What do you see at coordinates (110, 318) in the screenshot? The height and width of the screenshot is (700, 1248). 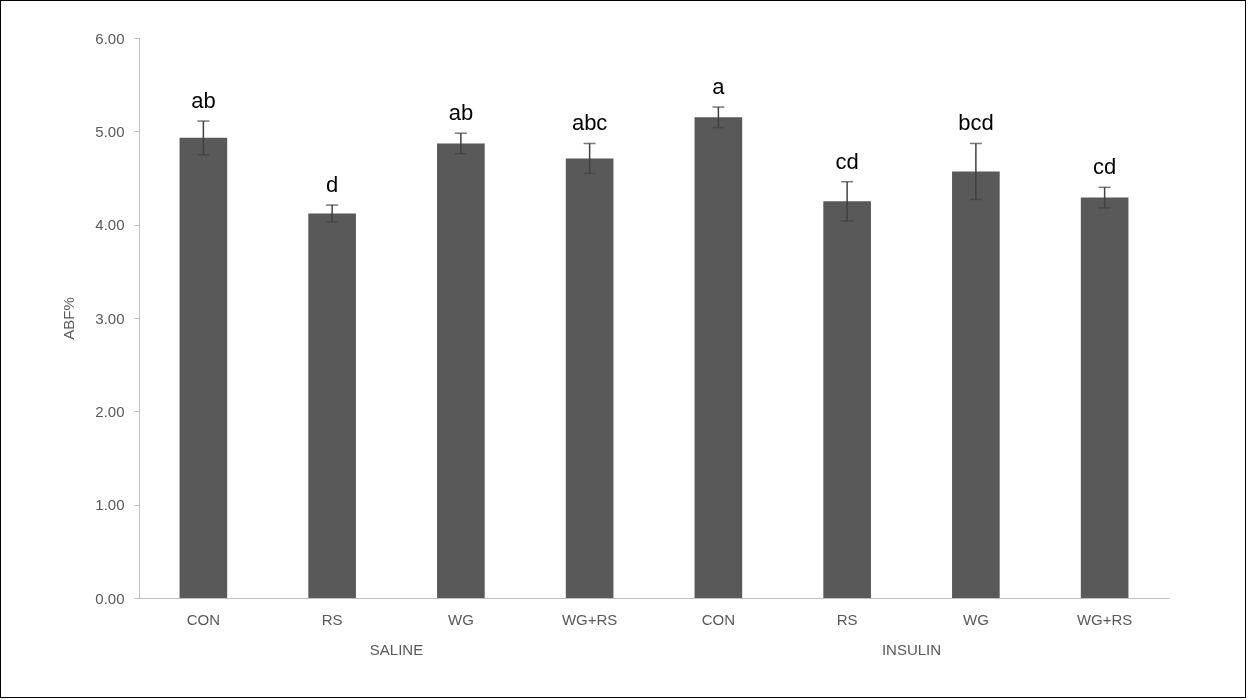 I see `y-tick-label: 3.00` at bounding box center [110, 318].